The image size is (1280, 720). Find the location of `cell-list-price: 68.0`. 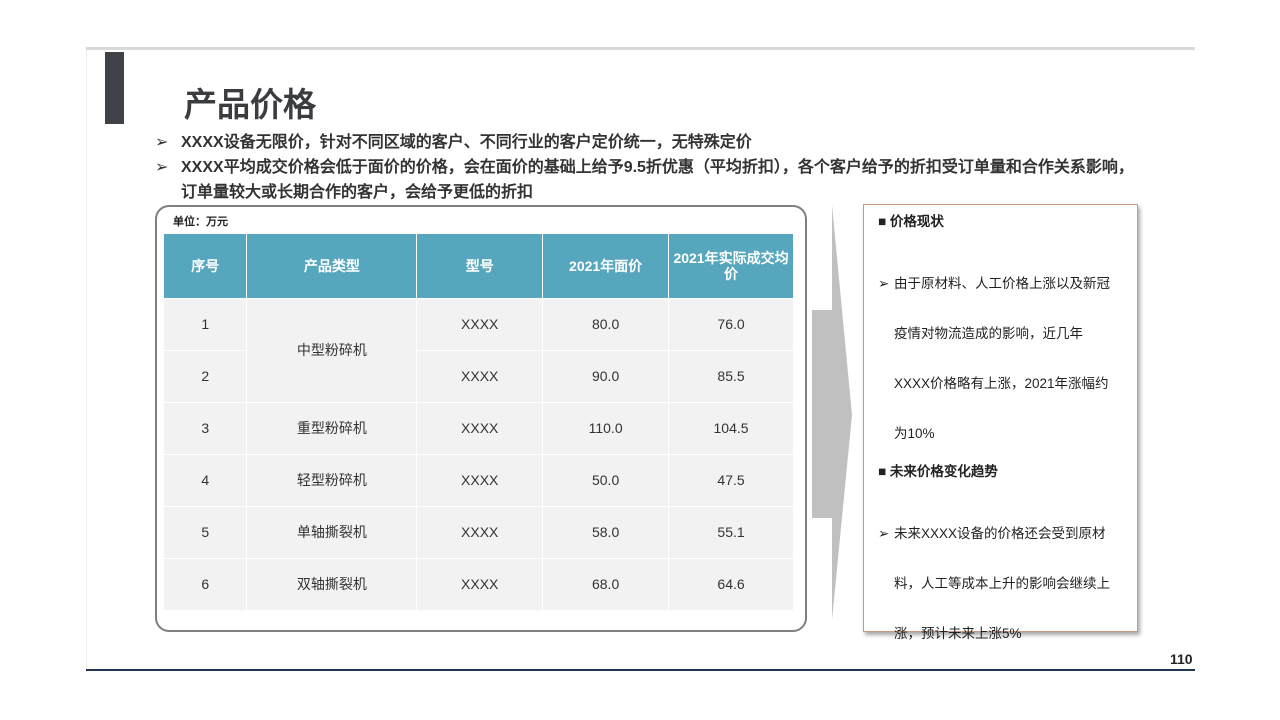

cell-list-price: 68.0 is located at coordinates (606, 583).